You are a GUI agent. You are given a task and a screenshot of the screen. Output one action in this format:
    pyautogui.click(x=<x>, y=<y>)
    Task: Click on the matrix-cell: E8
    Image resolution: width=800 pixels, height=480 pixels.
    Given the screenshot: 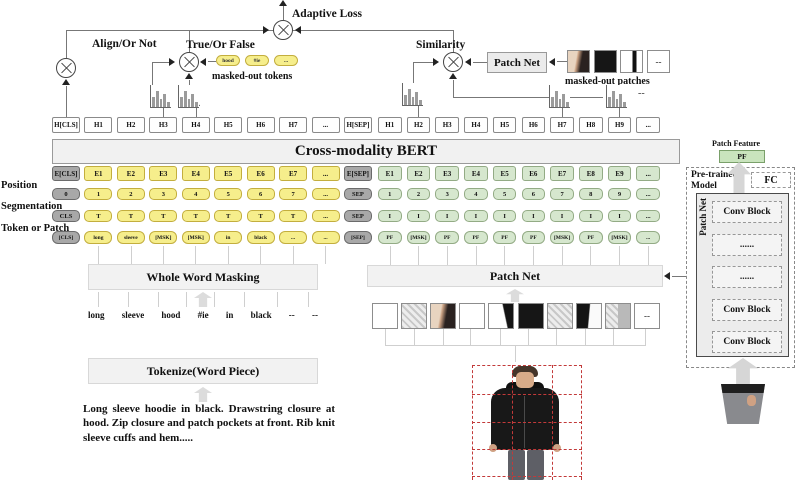 What is the action you would take?
    pyautogui.click(x=591, y=173)
    